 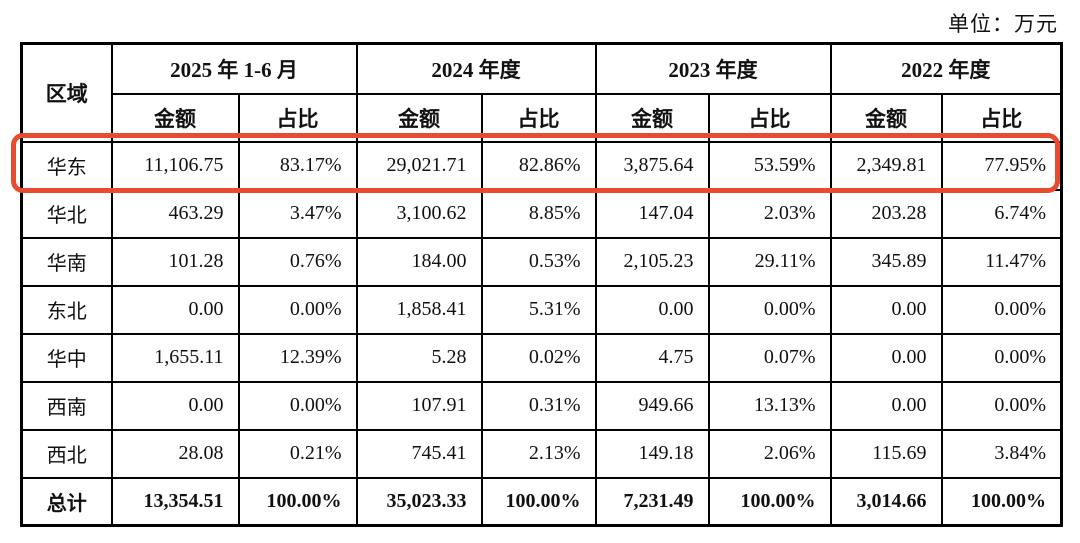 What do you see at coordinates (175, 453) in the screenshot?
I see `amount-cell: 28.08` at bounding box center [175, 453].